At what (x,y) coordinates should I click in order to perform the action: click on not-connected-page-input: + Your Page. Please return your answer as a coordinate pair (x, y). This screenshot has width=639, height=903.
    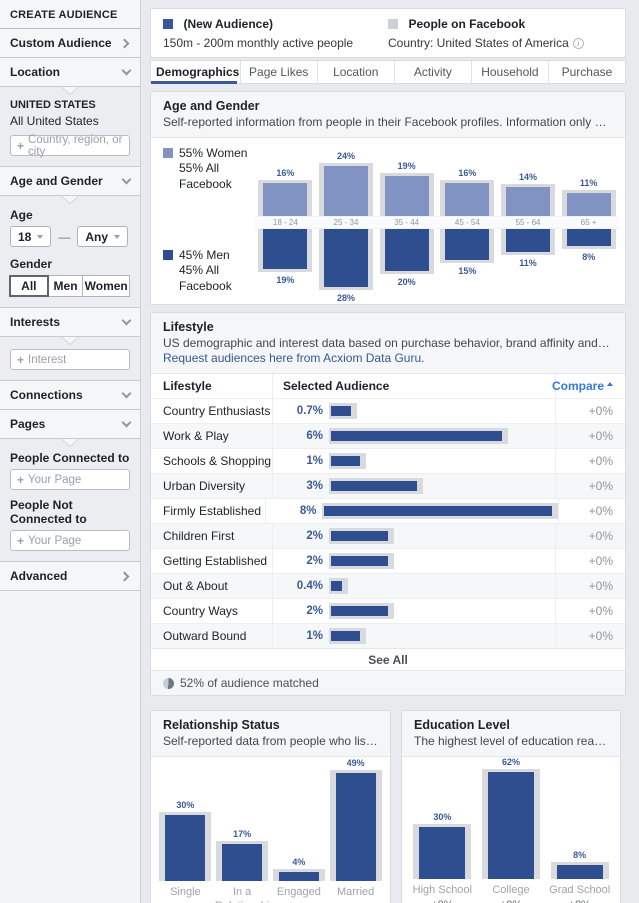
    Looking at the image, I should click on (70, 540).